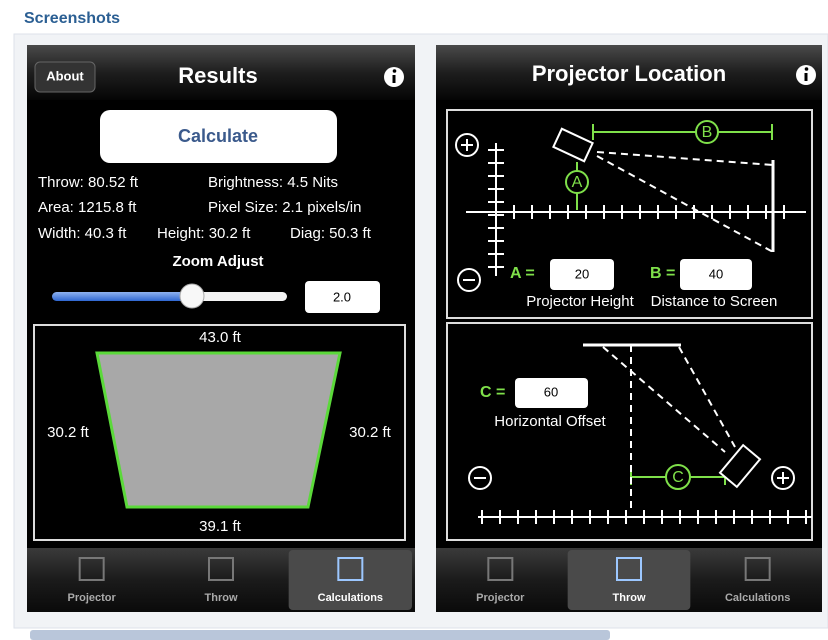 This screenshot has width=828, height=640. What do you see at coordinates (68, 432) in the screenshot?
I see `keystone-left: 30.2 ft` at bounding box center [68, 432].